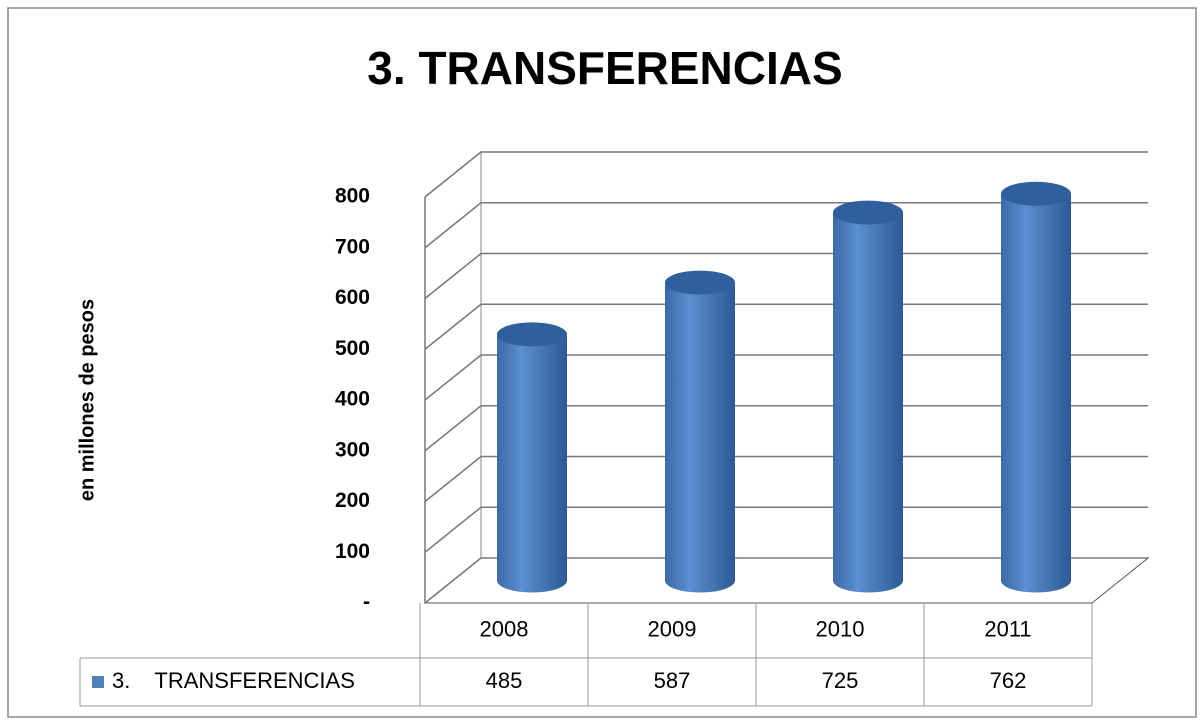 This screenshot has height=725, width=1204. Describe the element at coordinates (87, 400) in the screenshot. I see `y-axis-label: en millones de pesos` at that location.